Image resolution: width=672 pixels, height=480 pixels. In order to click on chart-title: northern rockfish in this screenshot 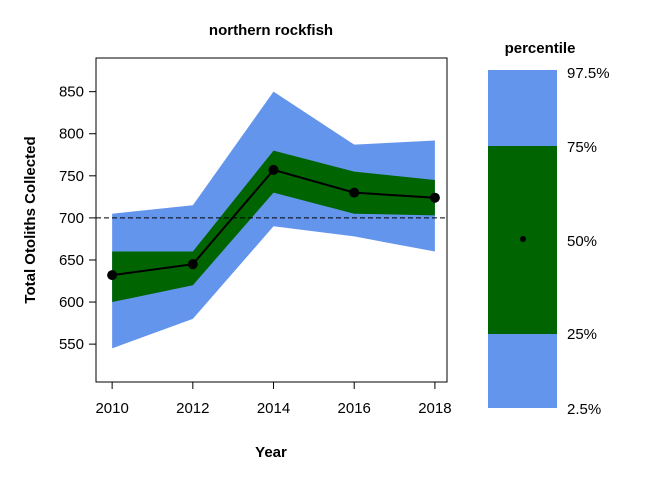, I will do `click(271, 30)`.